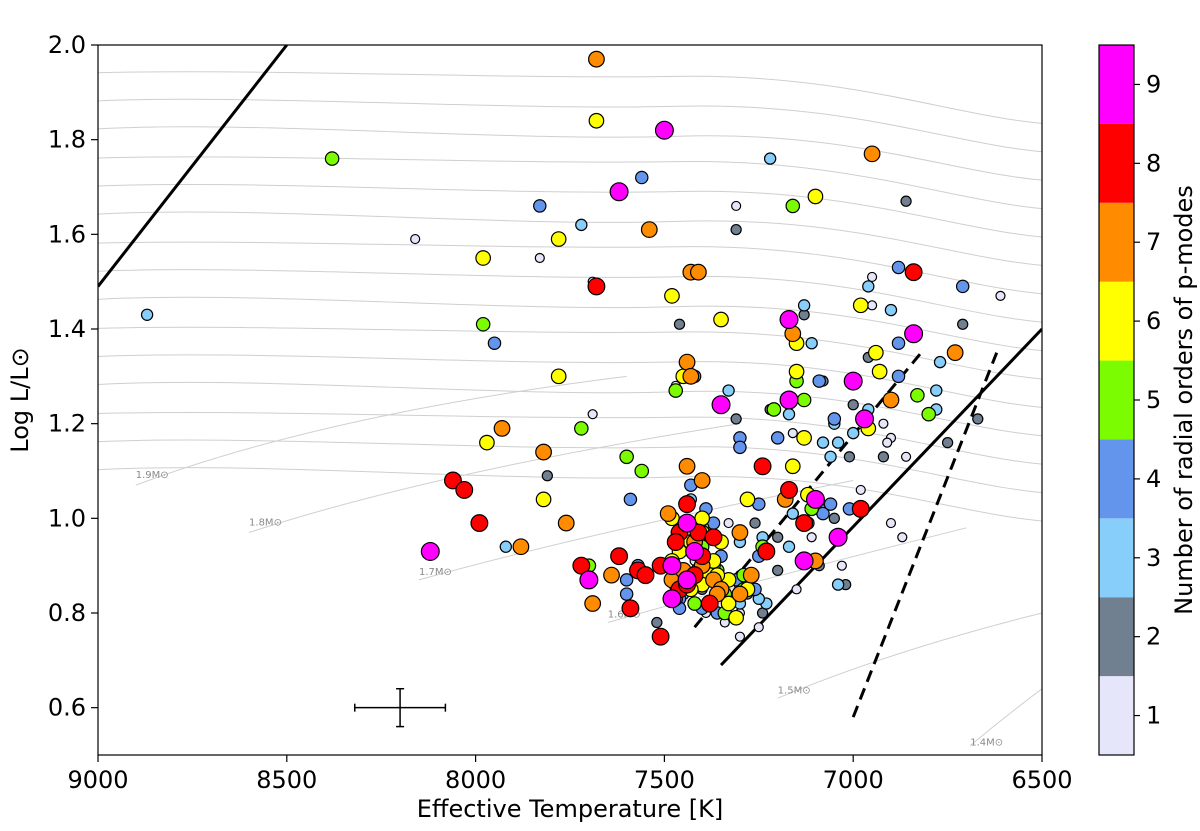 This screenshot has width=1200, height=831. Describe the element at coordinates (1116, 400) in the screenshot. I see `colorbar-frame` at that location.